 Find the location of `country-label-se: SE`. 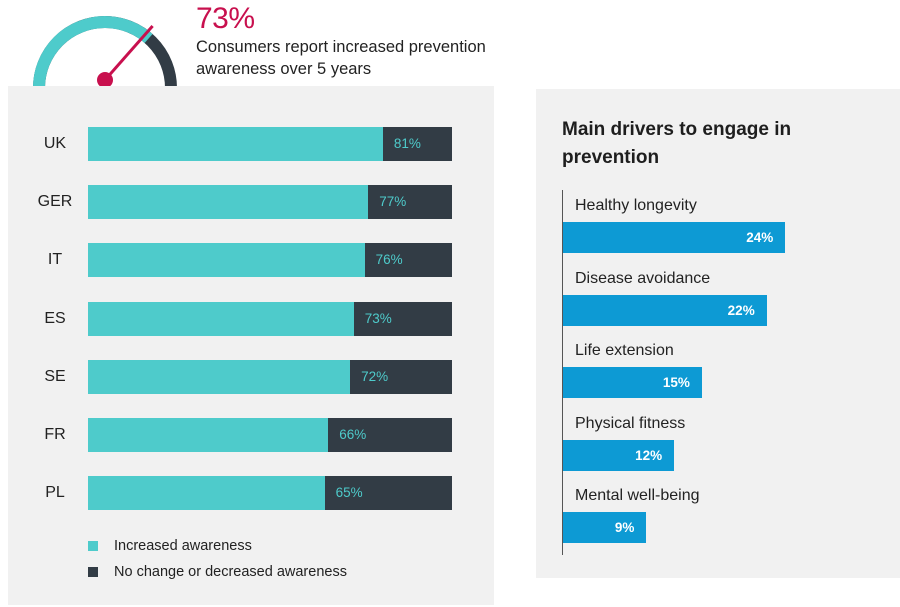

country-label-se: SE is located at coordinates (55, 376).